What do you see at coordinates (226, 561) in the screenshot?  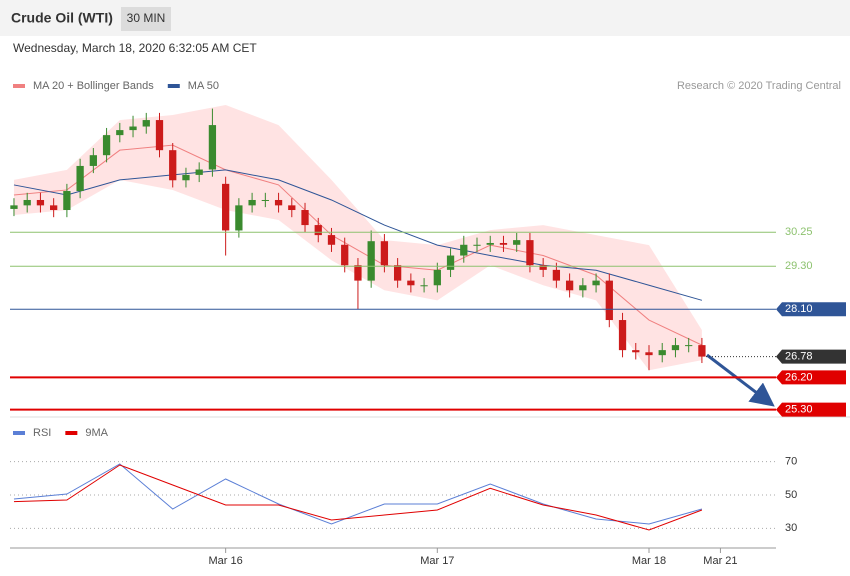 I see `x-tick-label: Mar 16` at bounding box center [226, 561].